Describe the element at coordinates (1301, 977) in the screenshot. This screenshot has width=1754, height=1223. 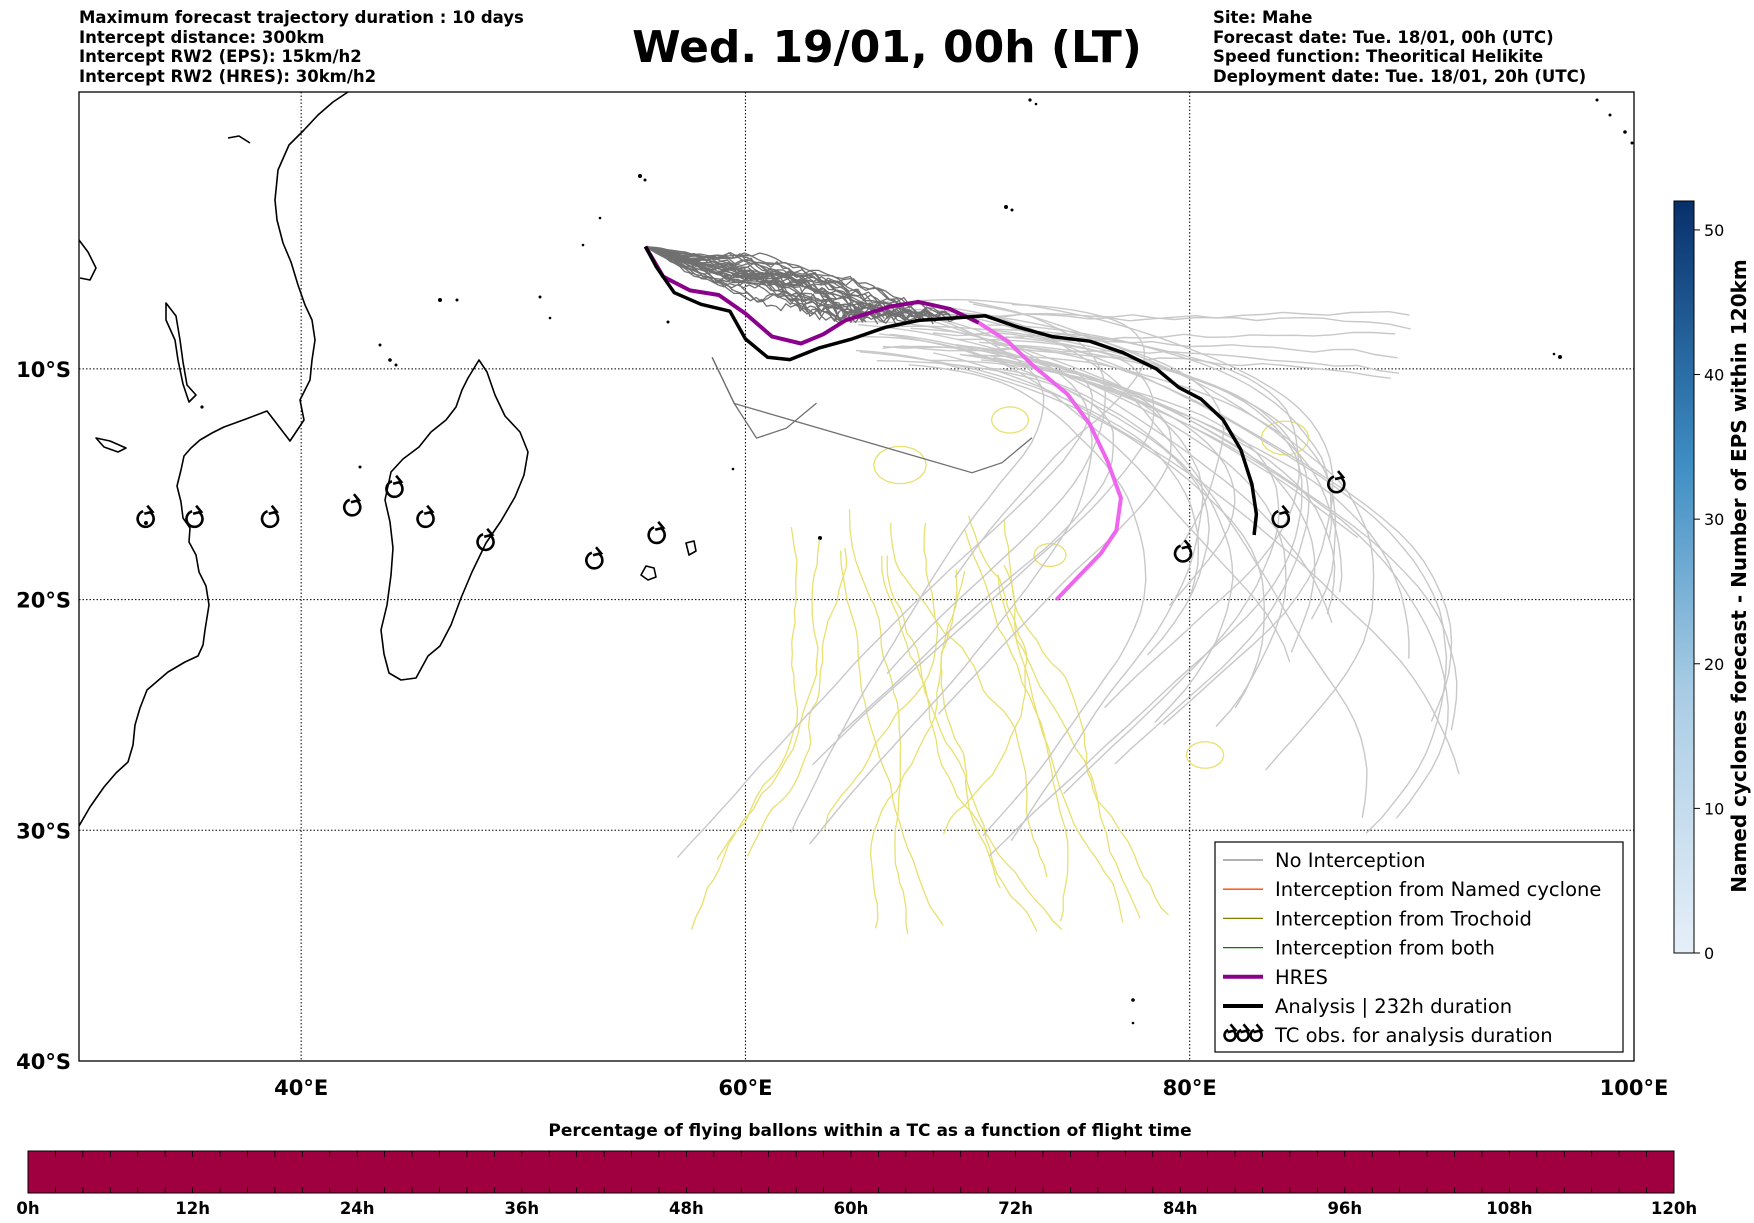
I see `legend-label: HRES` at that location.